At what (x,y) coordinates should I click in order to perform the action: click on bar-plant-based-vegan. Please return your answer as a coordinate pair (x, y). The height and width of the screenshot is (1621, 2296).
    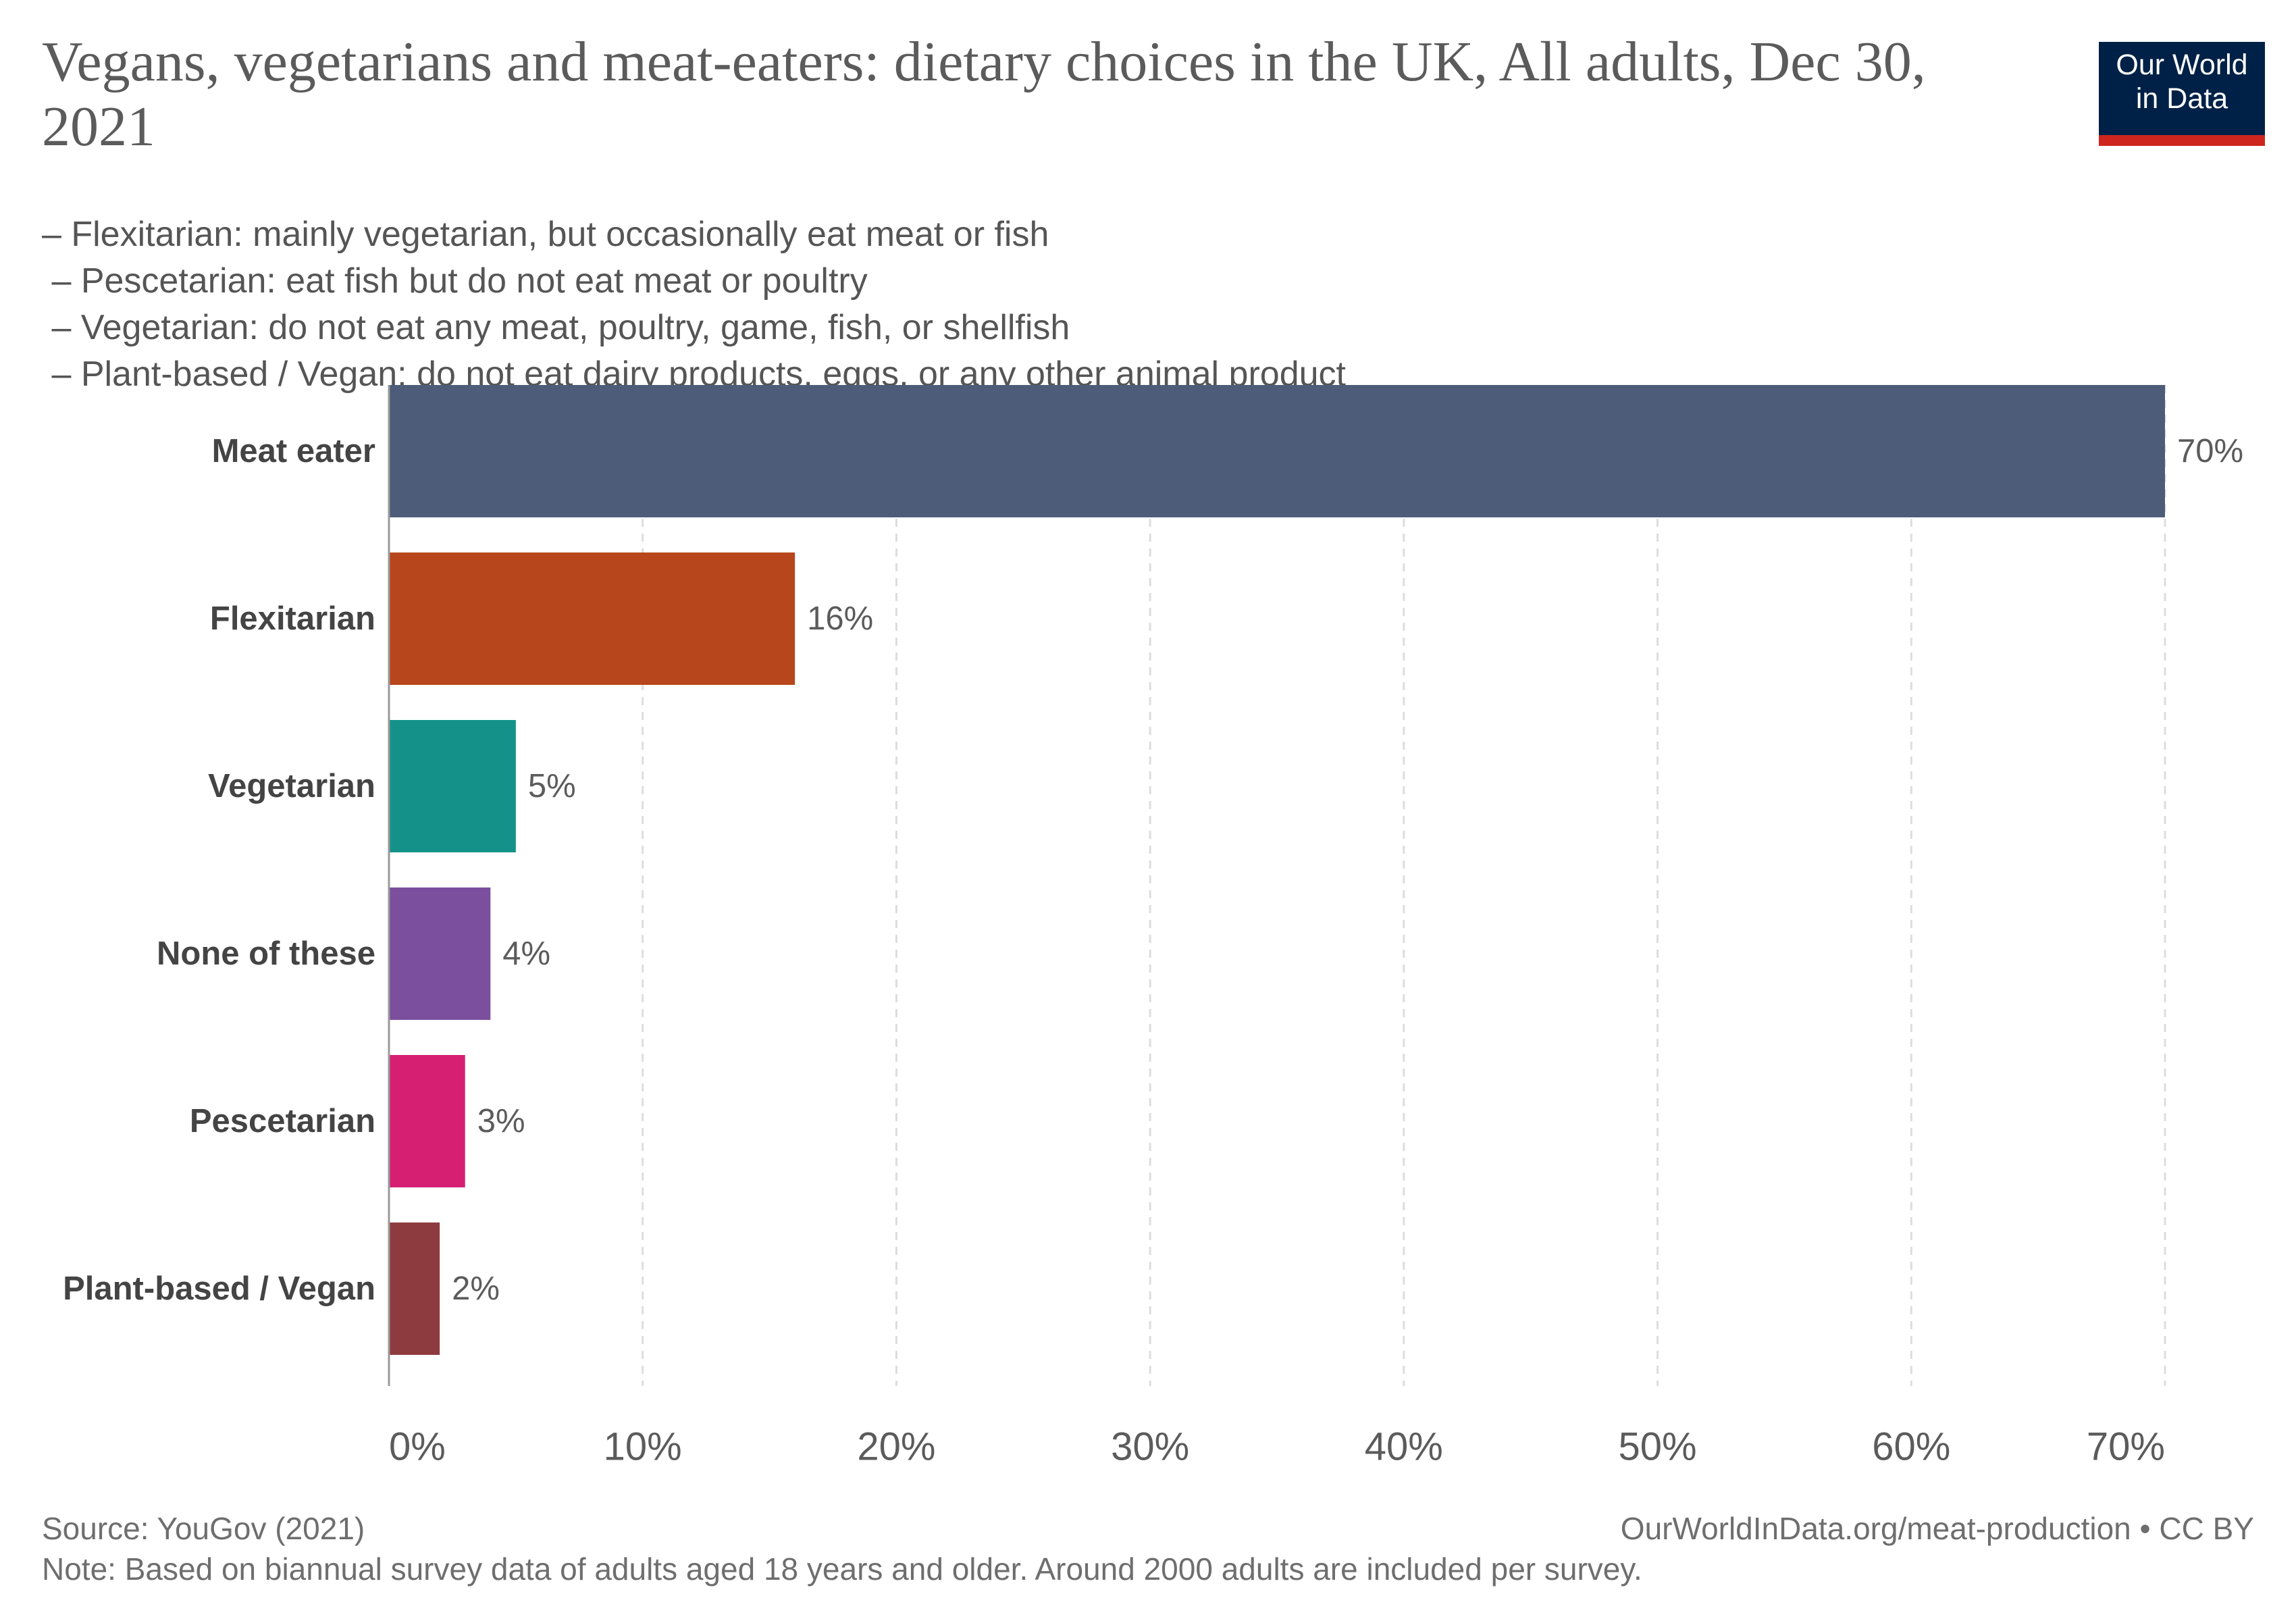
    Looking at the image, I should click on (414, 1289).